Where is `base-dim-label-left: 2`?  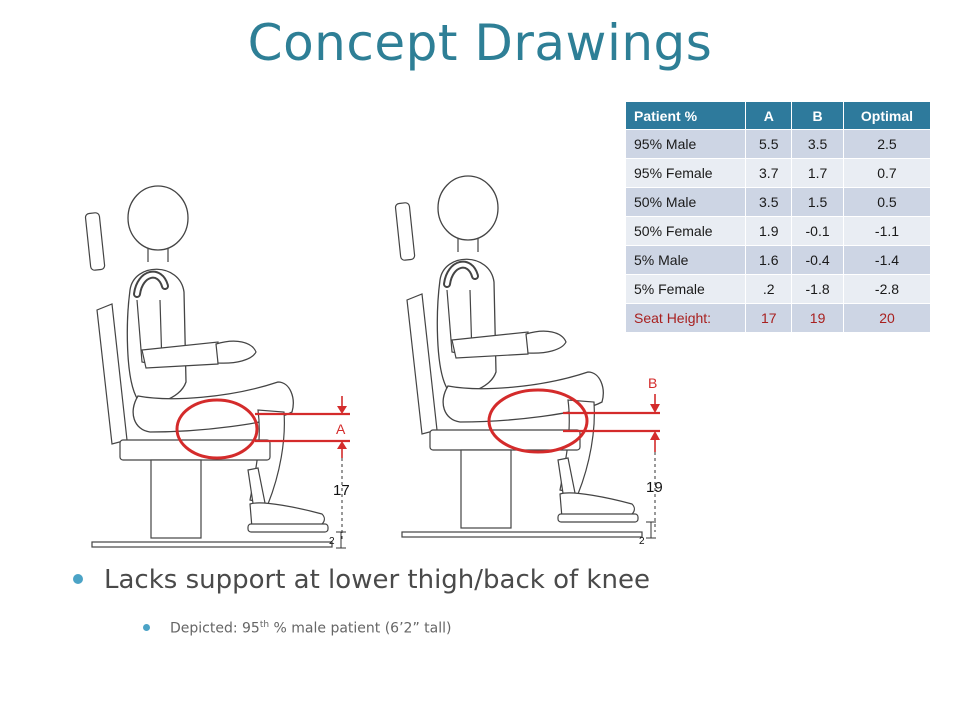 base-dim-label-left: 2 is located at coordinates (332, 541).